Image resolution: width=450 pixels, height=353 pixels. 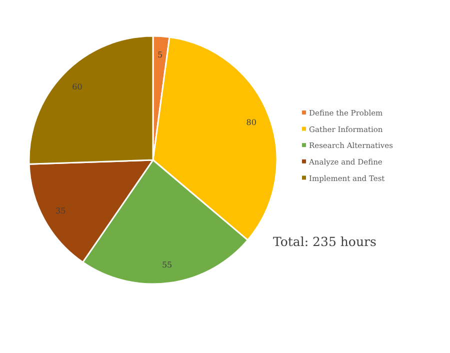 What do you see at coordinates (160, 55) in the screenshot?
I see `data-label: 5` at bounding box center [160, 55].